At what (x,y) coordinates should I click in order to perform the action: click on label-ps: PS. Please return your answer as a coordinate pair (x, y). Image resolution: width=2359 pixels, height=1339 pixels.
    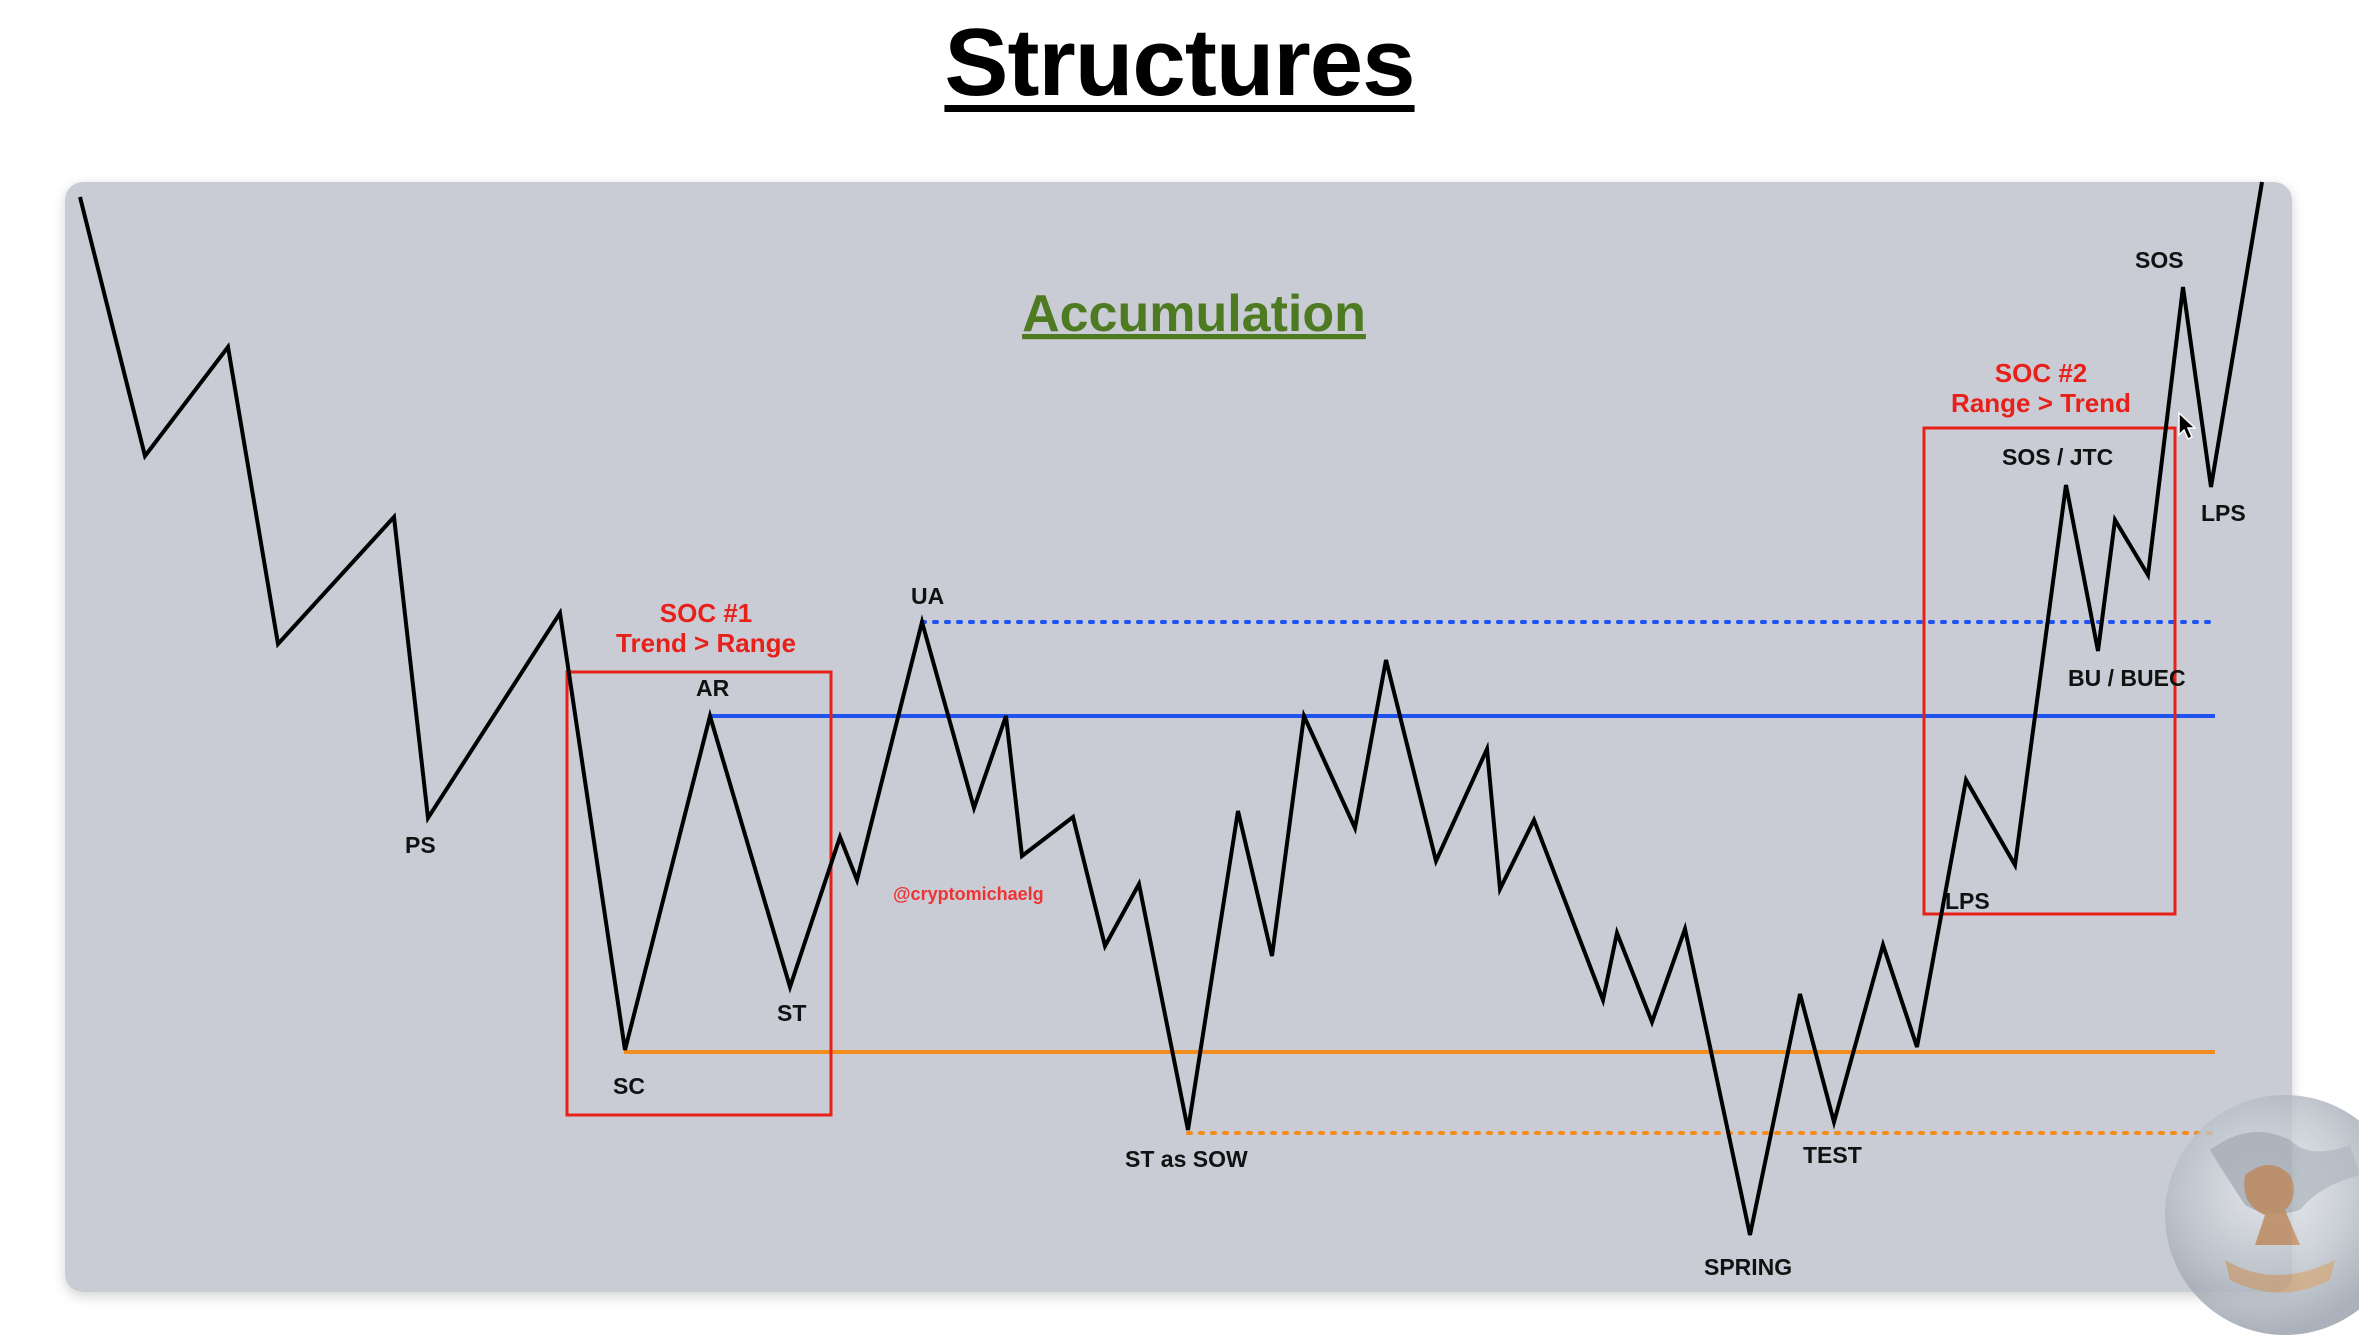
    Looking at the image, I should click on (420, 845).